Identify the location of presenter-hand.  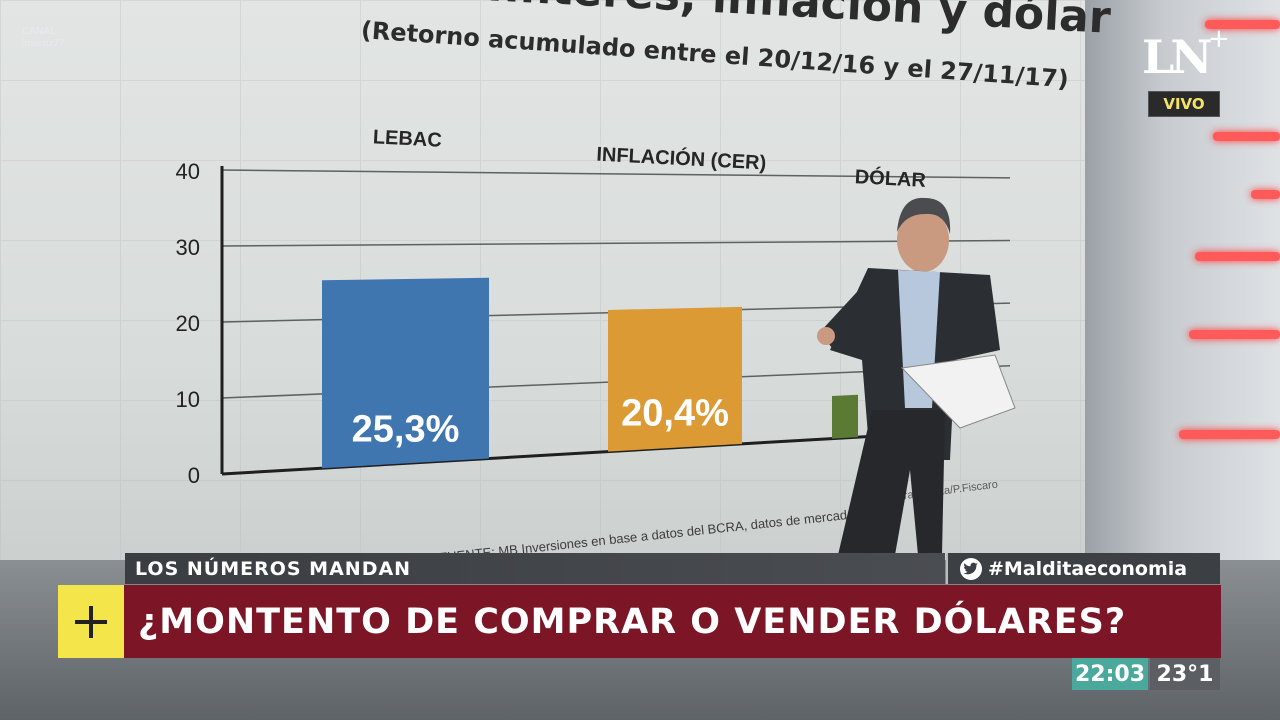
(826, 336).